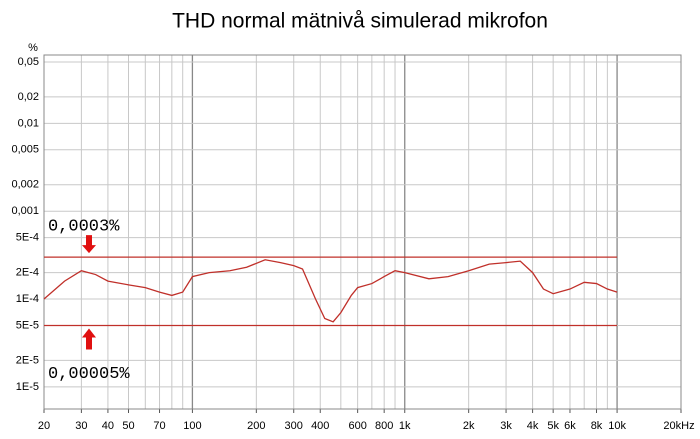 The height and width of the screenshot is (439, 700). What do you see at coordinates (617, 426) in the screenshot?
I see `x-tick-label: 10k` at bounding box center [617, 426].